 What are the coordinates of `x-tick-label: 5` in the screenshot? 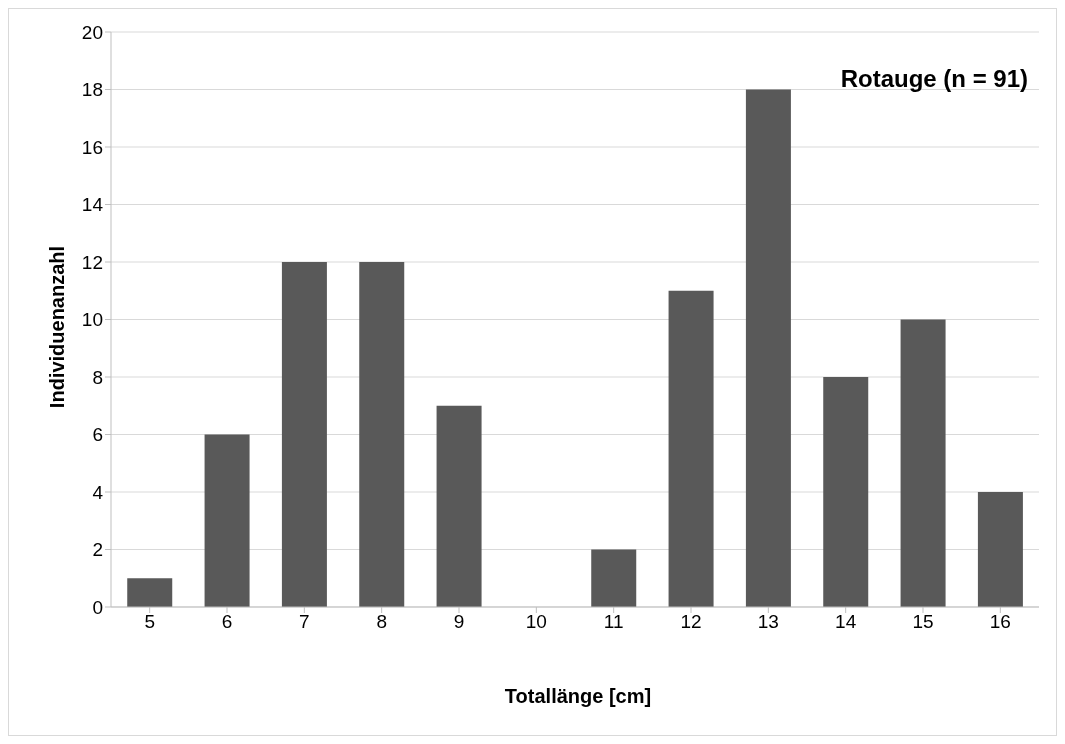 It's located at (149, 622).